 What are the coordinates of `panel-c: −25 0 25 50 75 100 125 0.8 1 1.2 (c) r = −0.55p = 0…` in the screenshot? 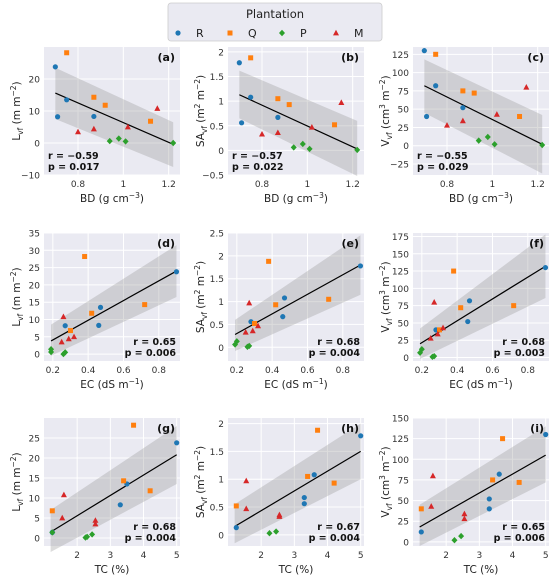 It's located at (463, 126).